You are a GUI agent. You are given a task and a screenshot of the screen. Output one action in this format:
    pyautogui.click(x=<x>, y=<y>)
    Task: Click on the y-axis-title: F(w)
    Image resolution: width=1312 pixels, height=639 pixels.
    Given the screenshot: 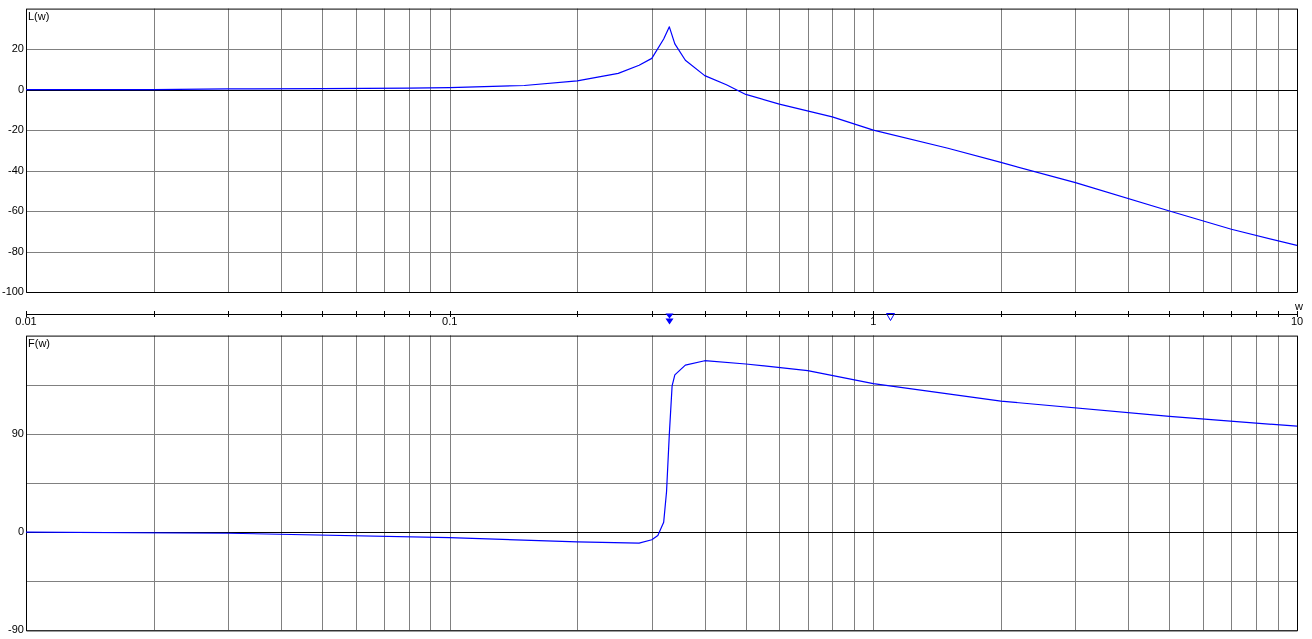 What is the action you would take?
    pyautogui.click(x=39, y=343)
    